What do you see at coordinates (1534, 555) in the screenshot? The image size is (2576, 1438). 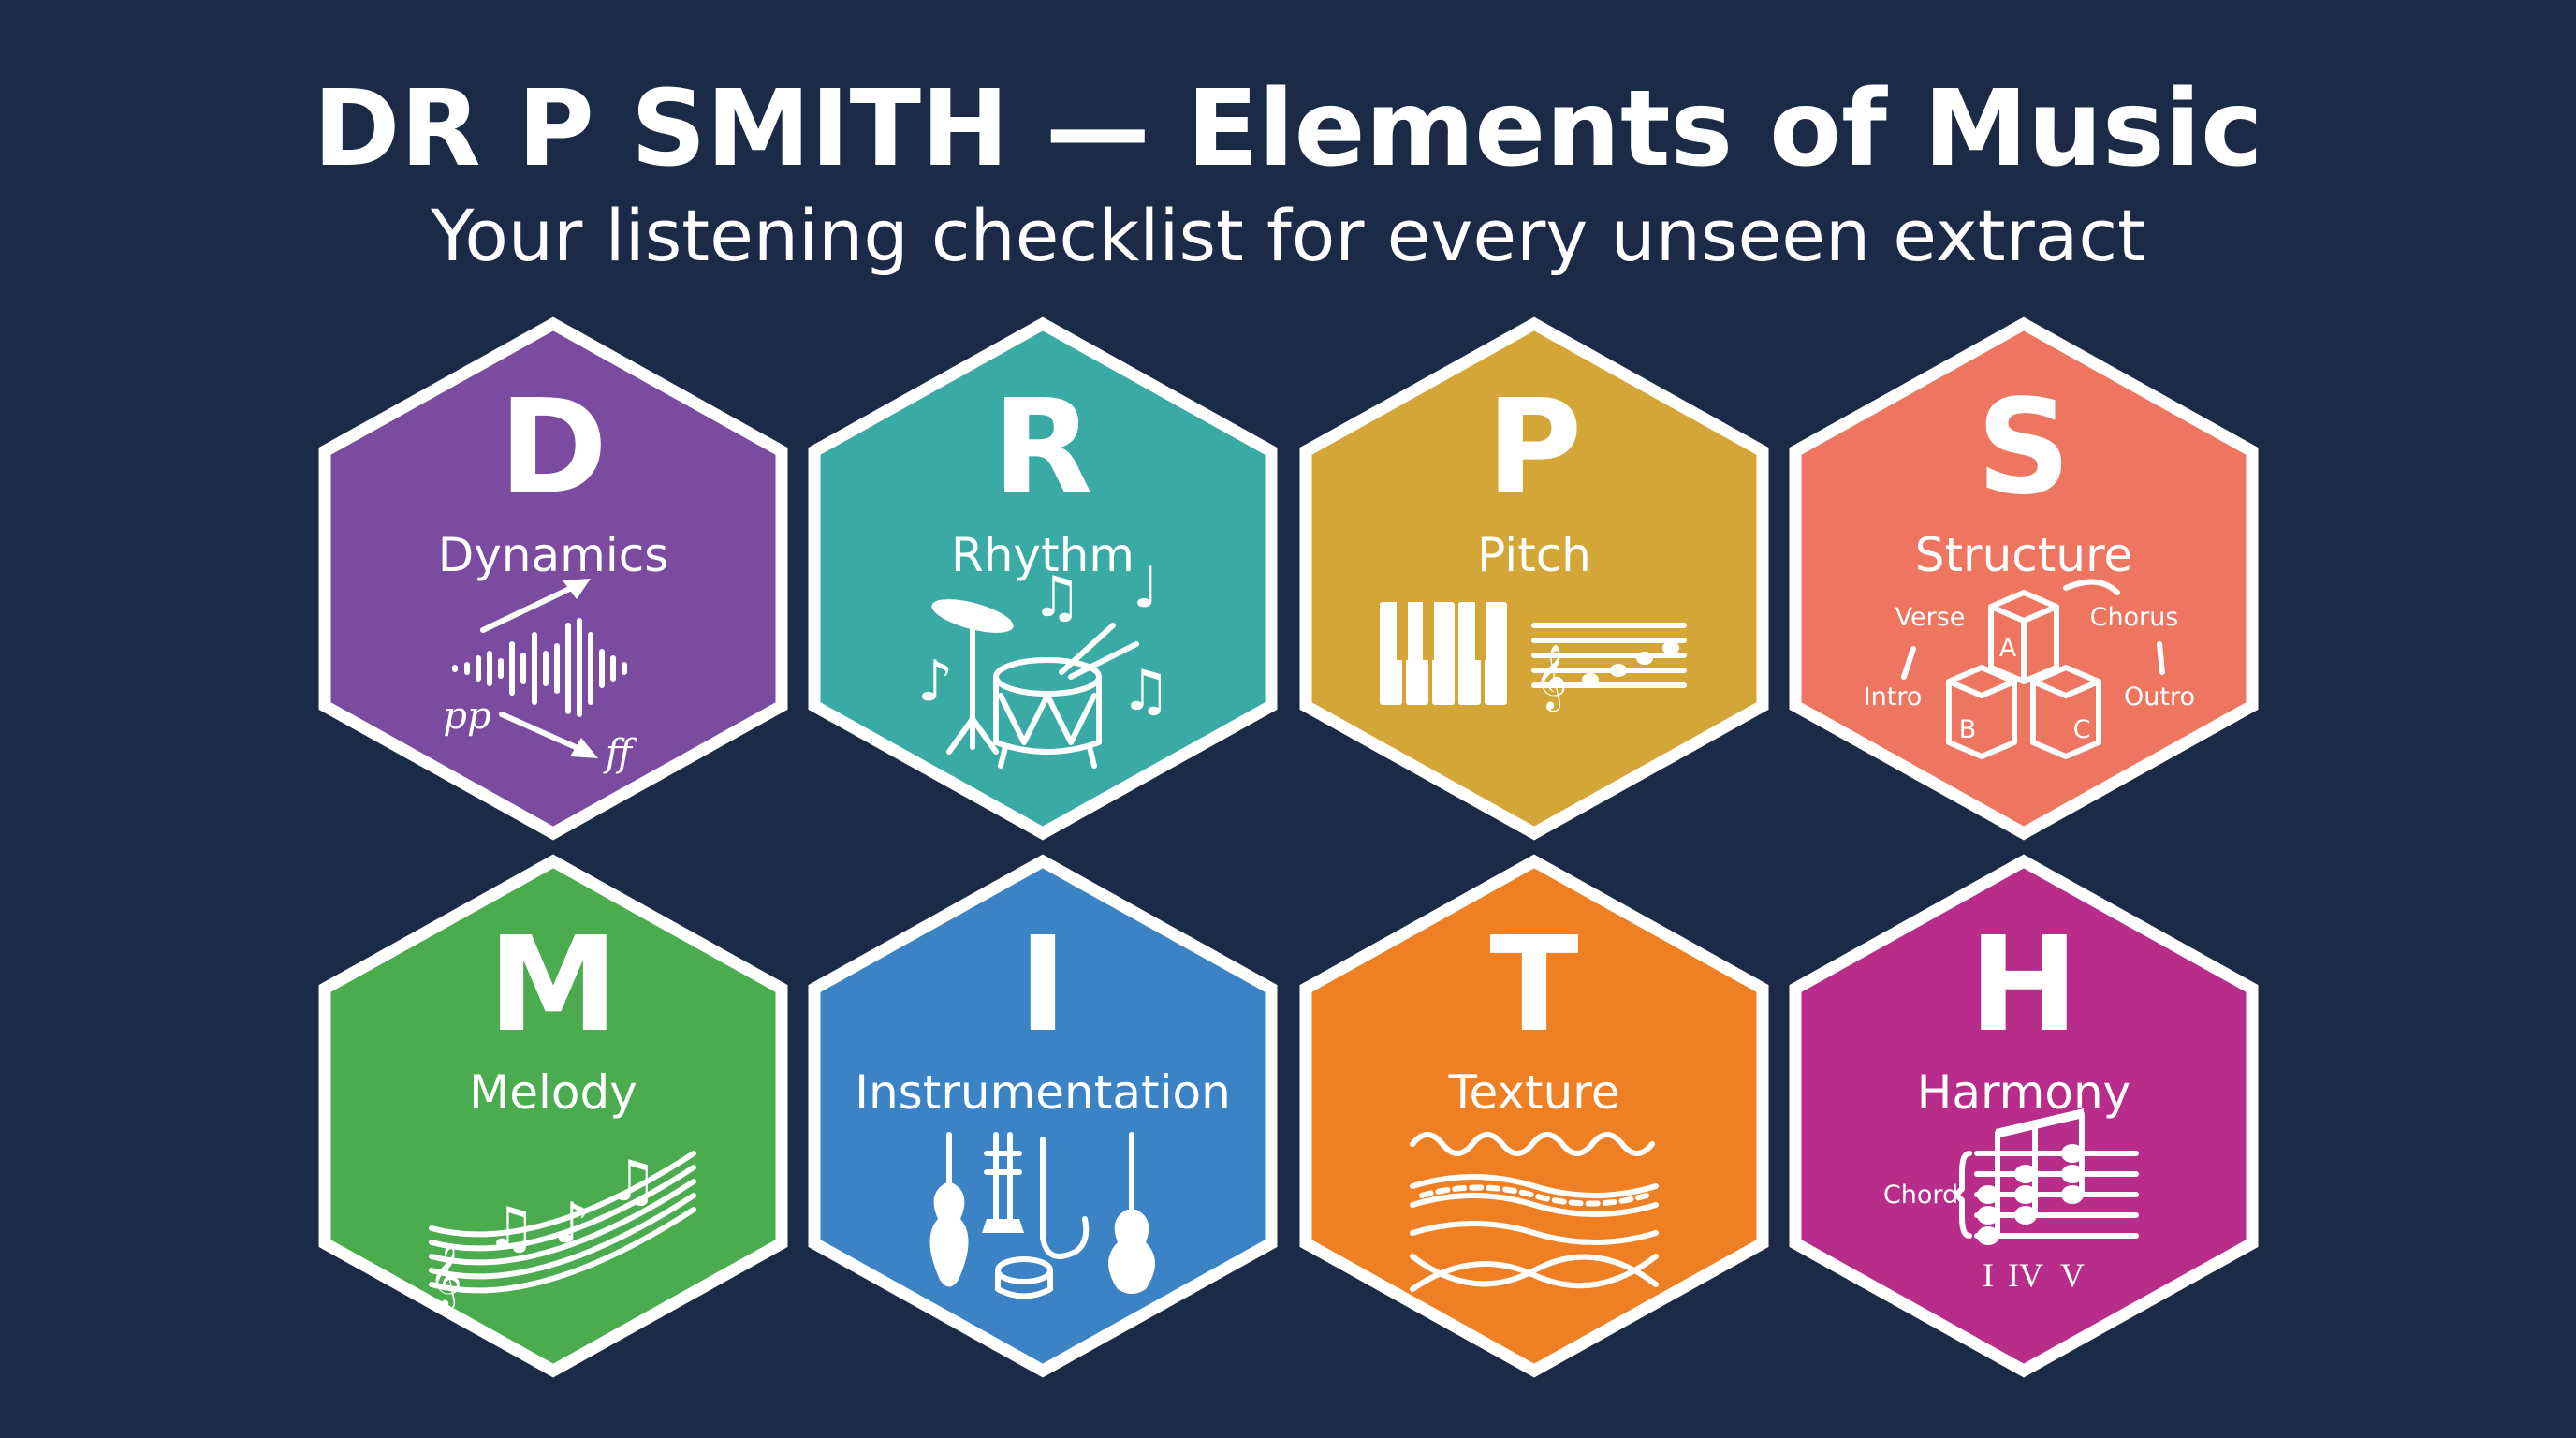 I see `element-label: Pitch` at bounding box center [1534, 555].